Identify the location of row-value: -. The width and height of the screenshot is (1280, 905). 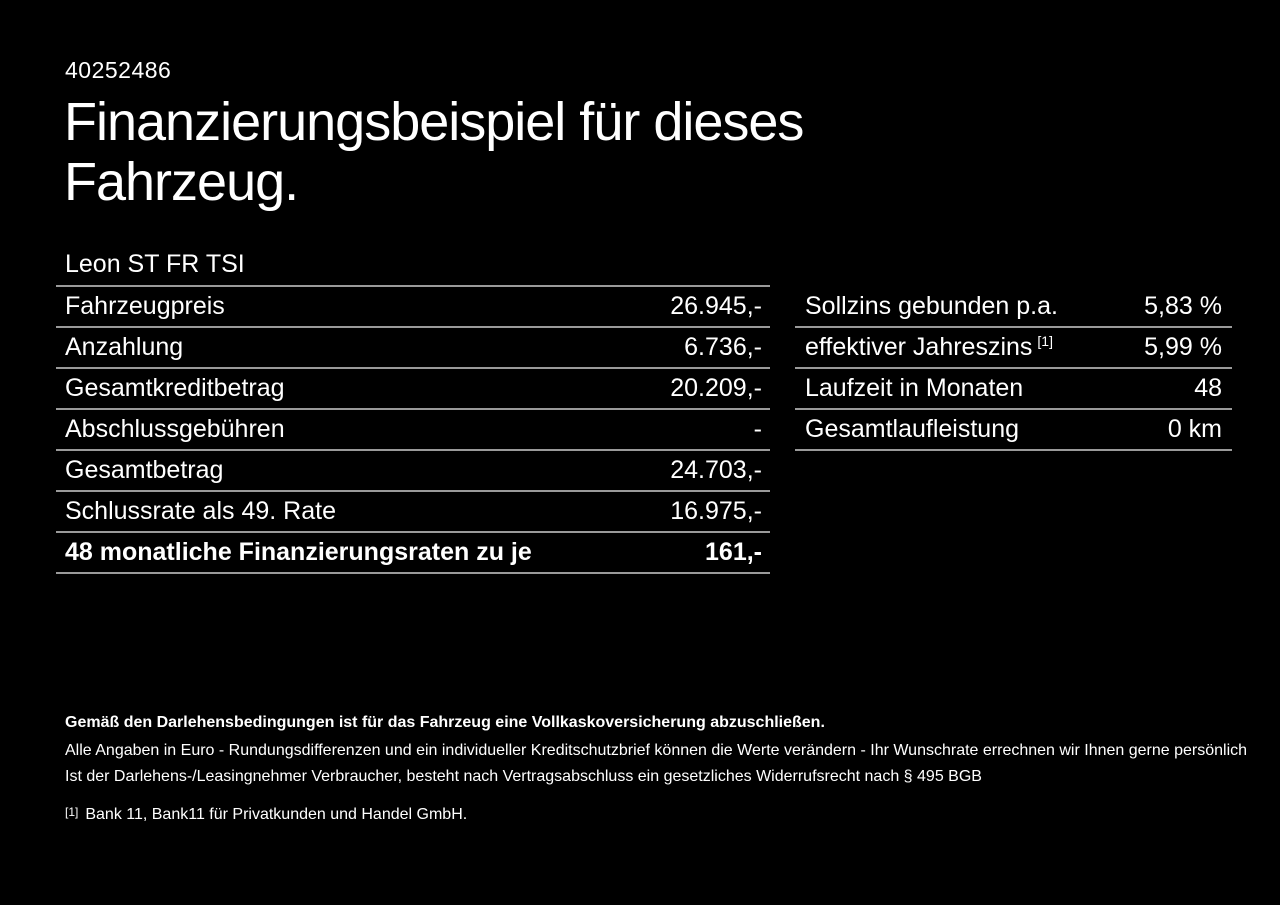
(757, 429).